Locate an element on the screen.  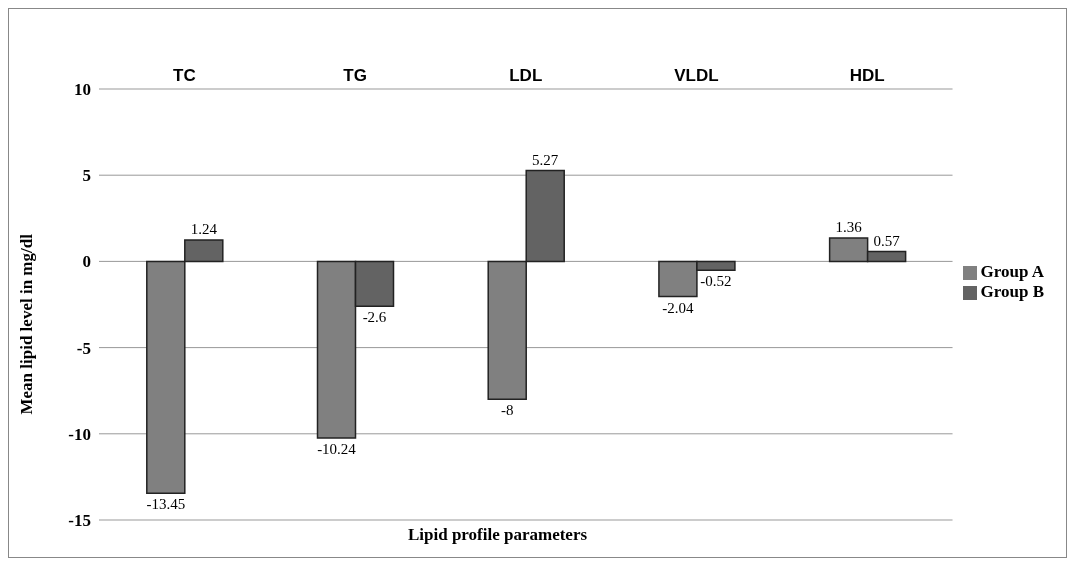
data-label: -10.24 is located at coordinates (337, 448).